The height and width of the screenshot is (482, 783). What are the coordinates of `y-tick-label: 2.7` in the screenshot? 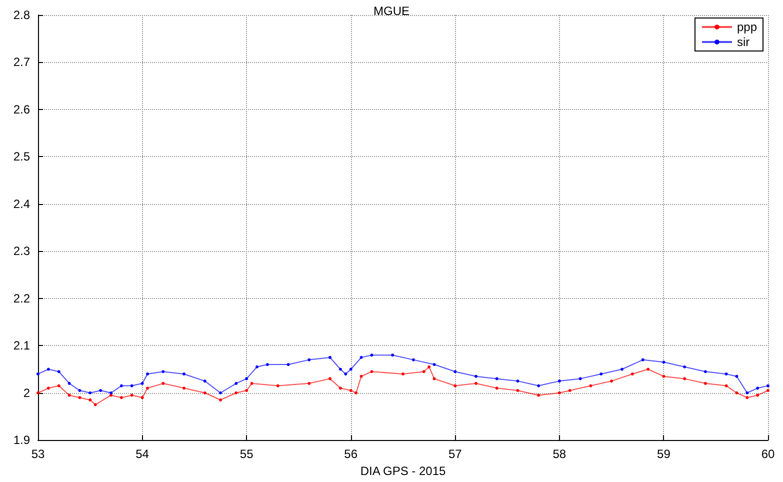 It's located at (21, 62).